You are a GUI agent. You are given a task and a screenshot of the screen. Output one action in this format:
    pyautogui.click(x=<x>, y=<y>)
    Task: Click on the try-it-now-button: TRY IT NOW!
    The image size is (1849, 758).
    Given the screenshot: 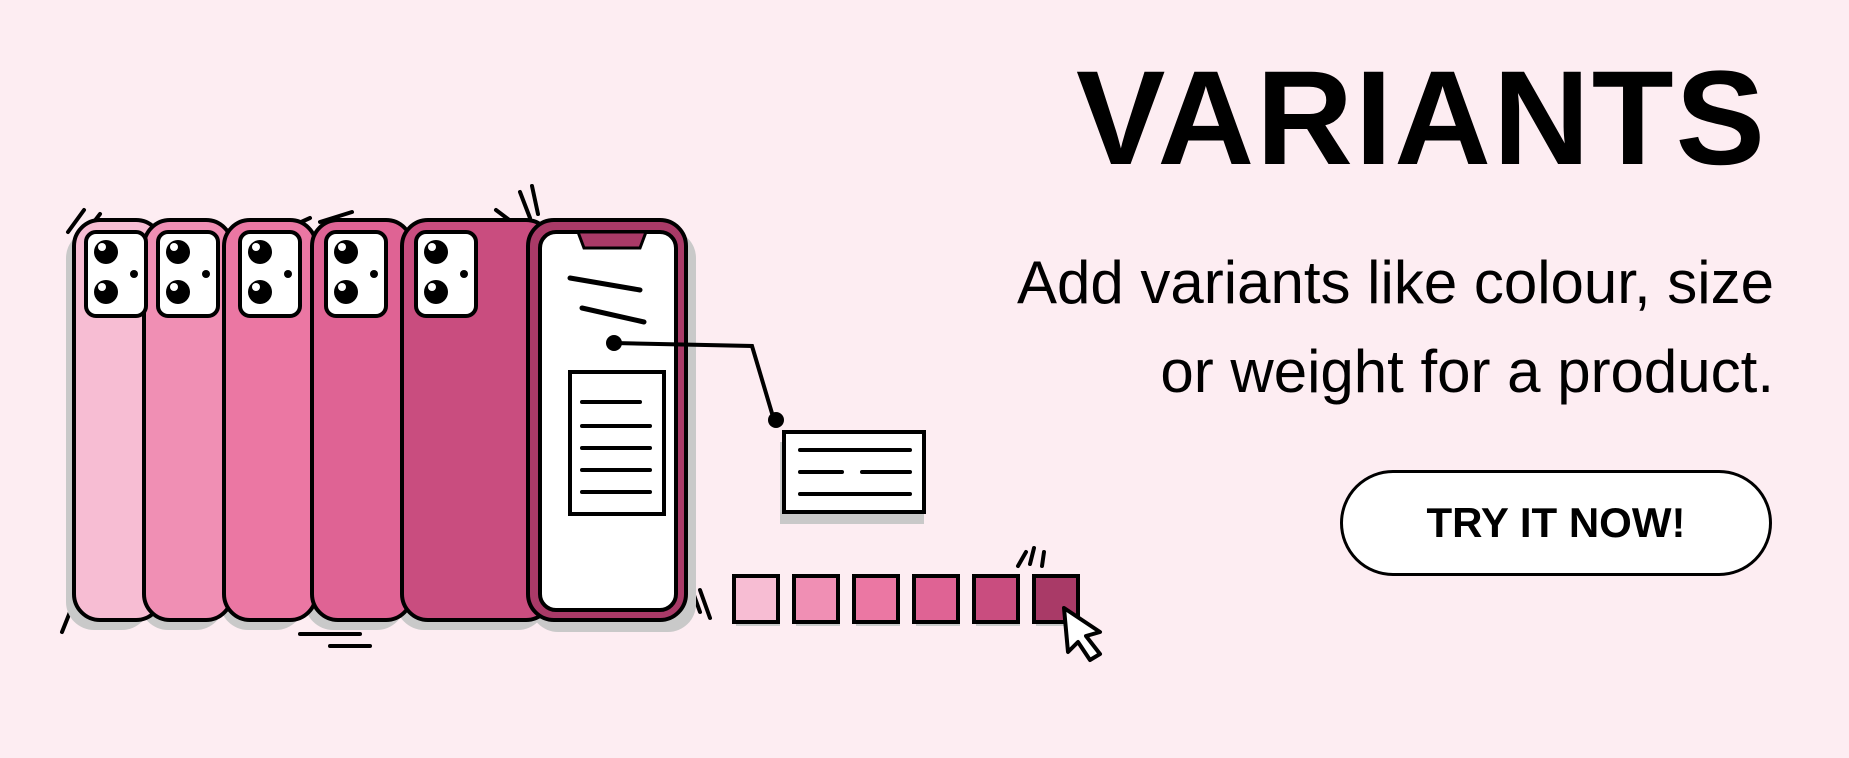 What is the action you would take?
    pyautogui.click(x=1556, y=523)
    